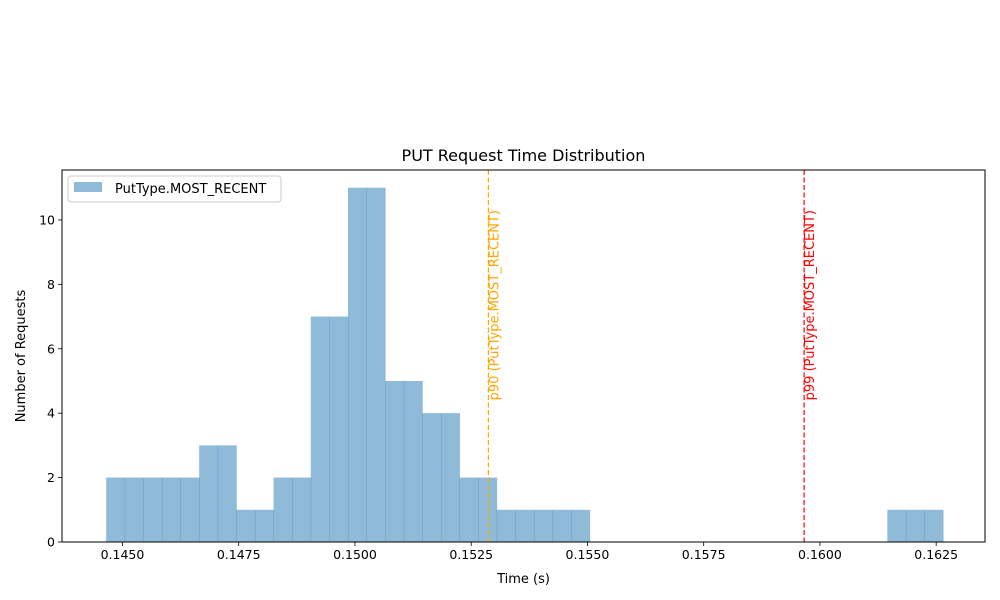 The image size is (1000, 600). What do you see at coordinates (51, 477) in the screenshot?
I see `y-tick-label: 2` at bounding box center [51, 477].